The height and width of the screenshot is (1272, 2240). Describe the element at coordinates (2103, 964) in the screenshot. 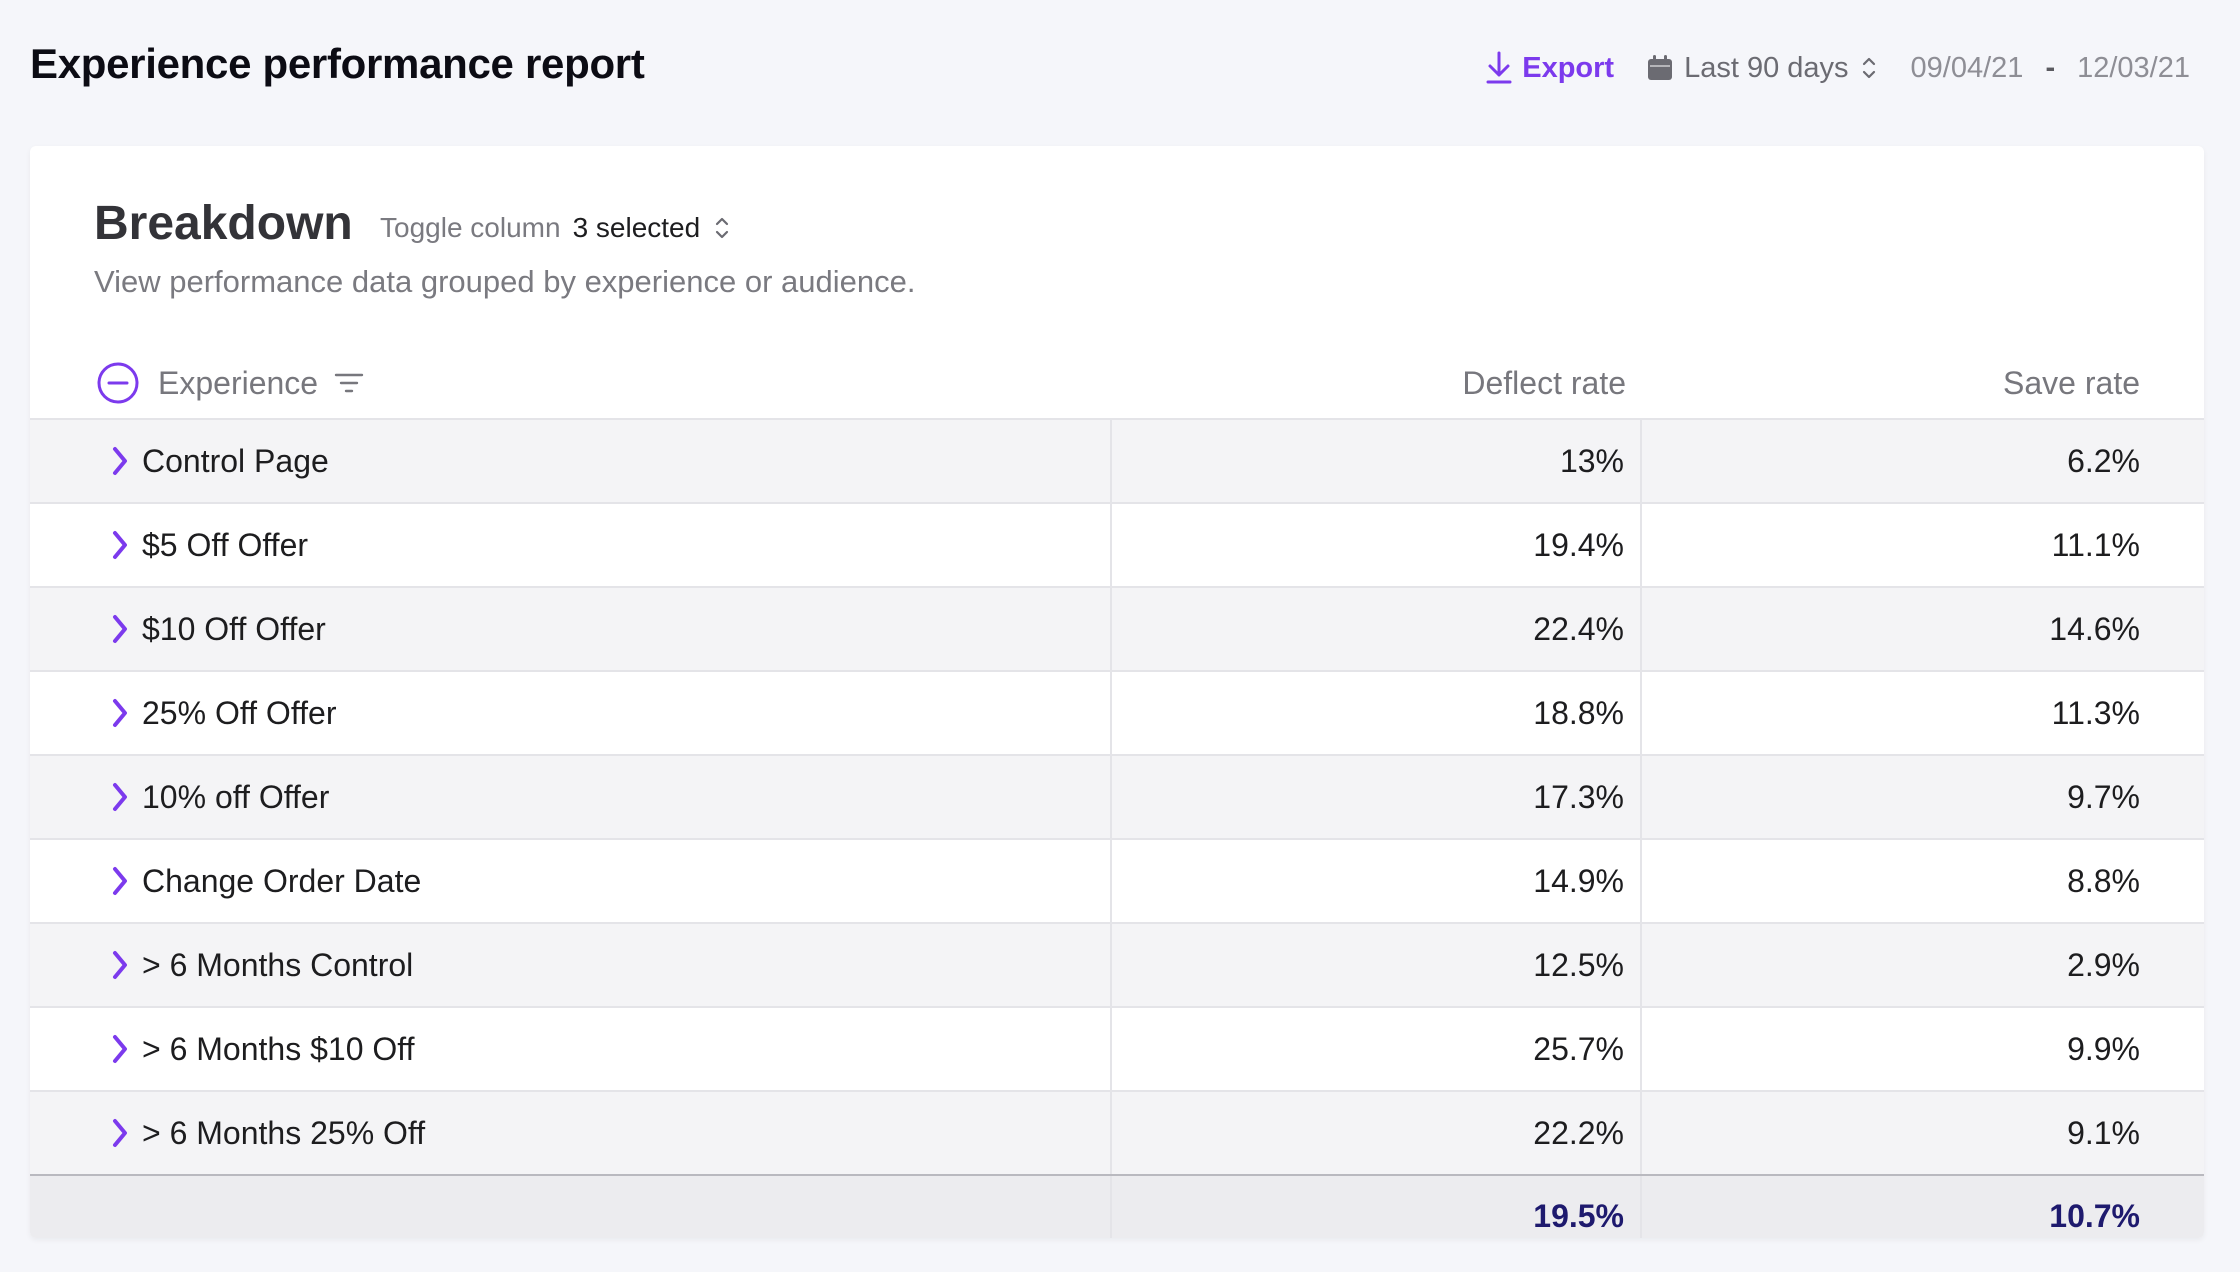

I see `save-rate-cell: 2.9%` at that location.